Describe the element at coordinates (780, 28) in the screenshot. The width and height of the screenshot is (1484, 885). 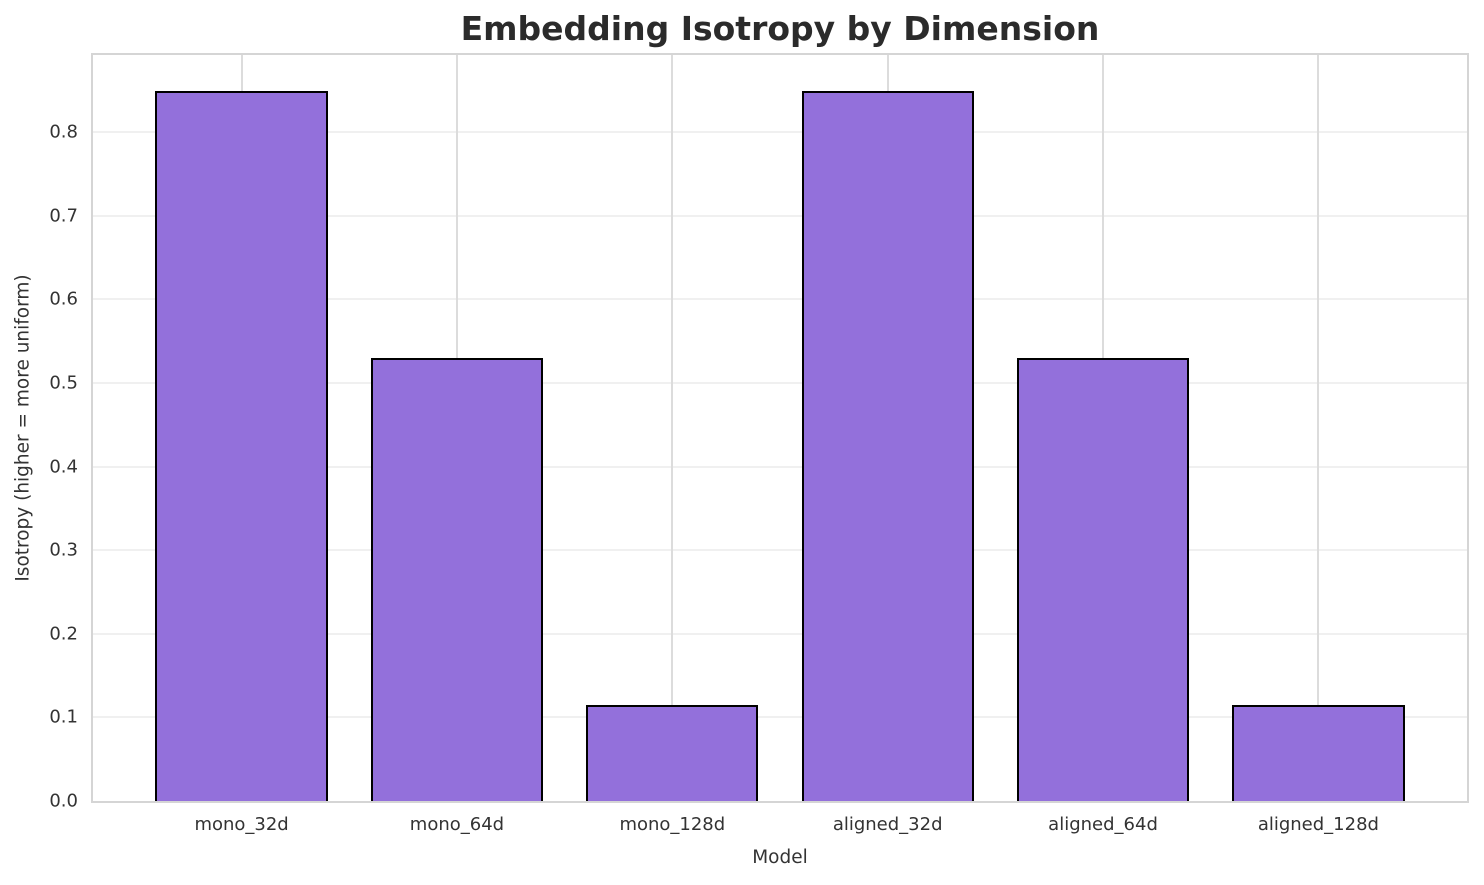
I see `chart-title: Embedding Isotropy by Dimension` at that location.